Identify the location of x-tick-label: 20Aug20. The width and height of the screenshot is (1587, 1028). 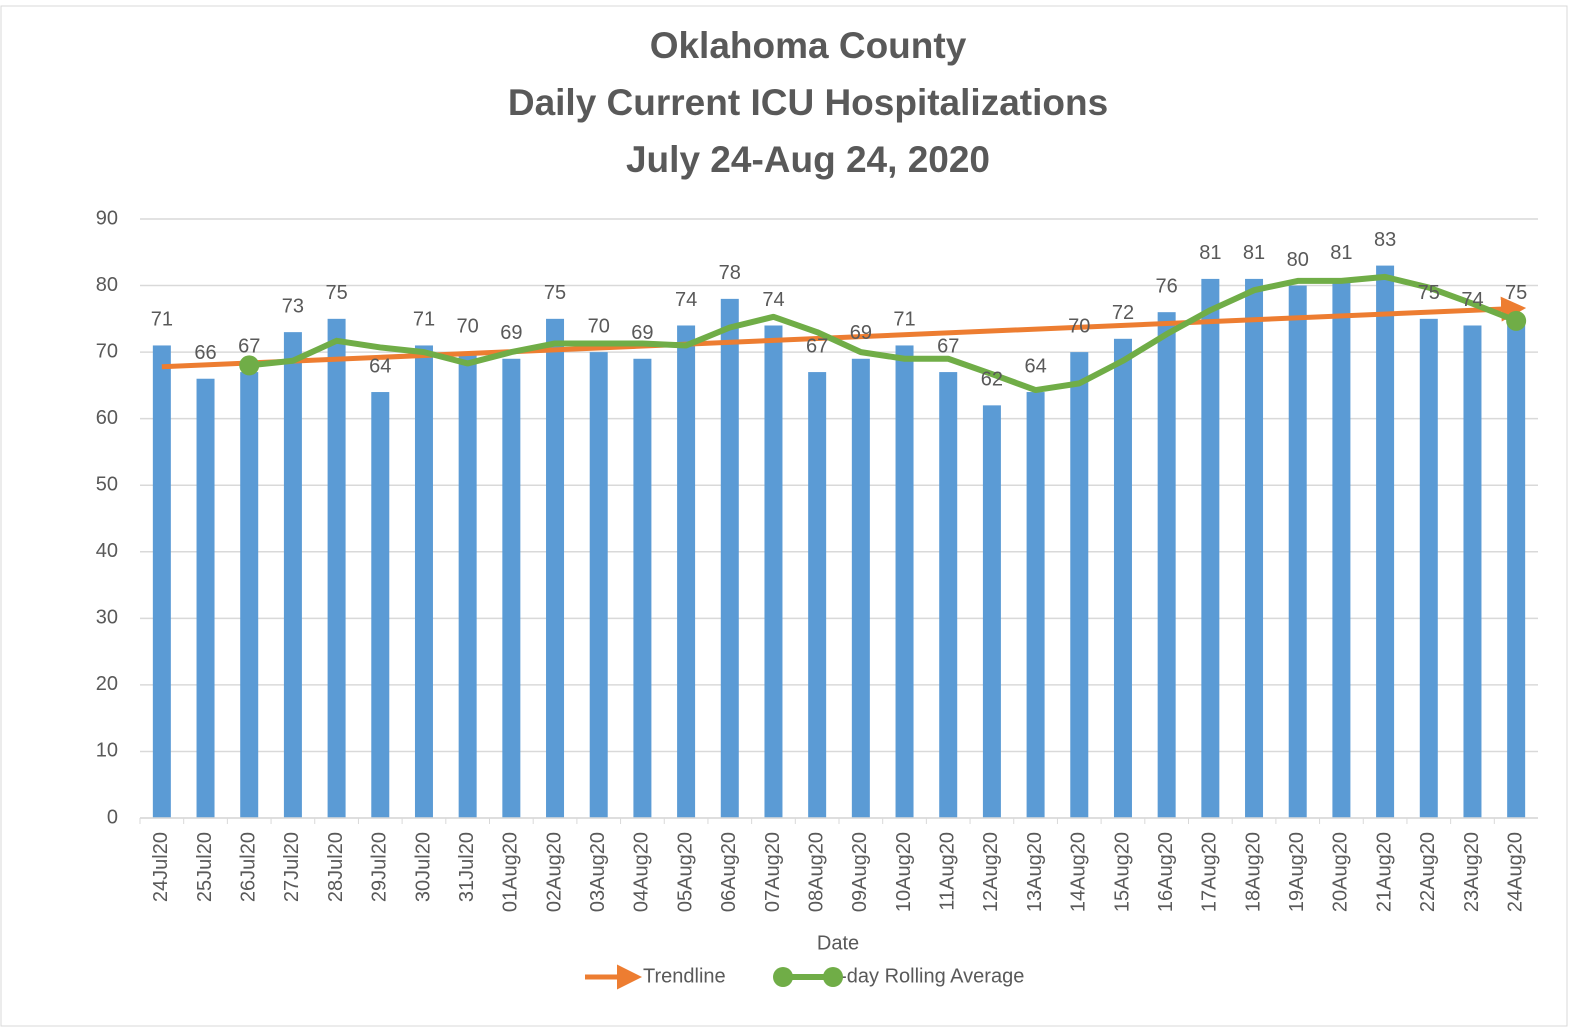
(1341, 872).